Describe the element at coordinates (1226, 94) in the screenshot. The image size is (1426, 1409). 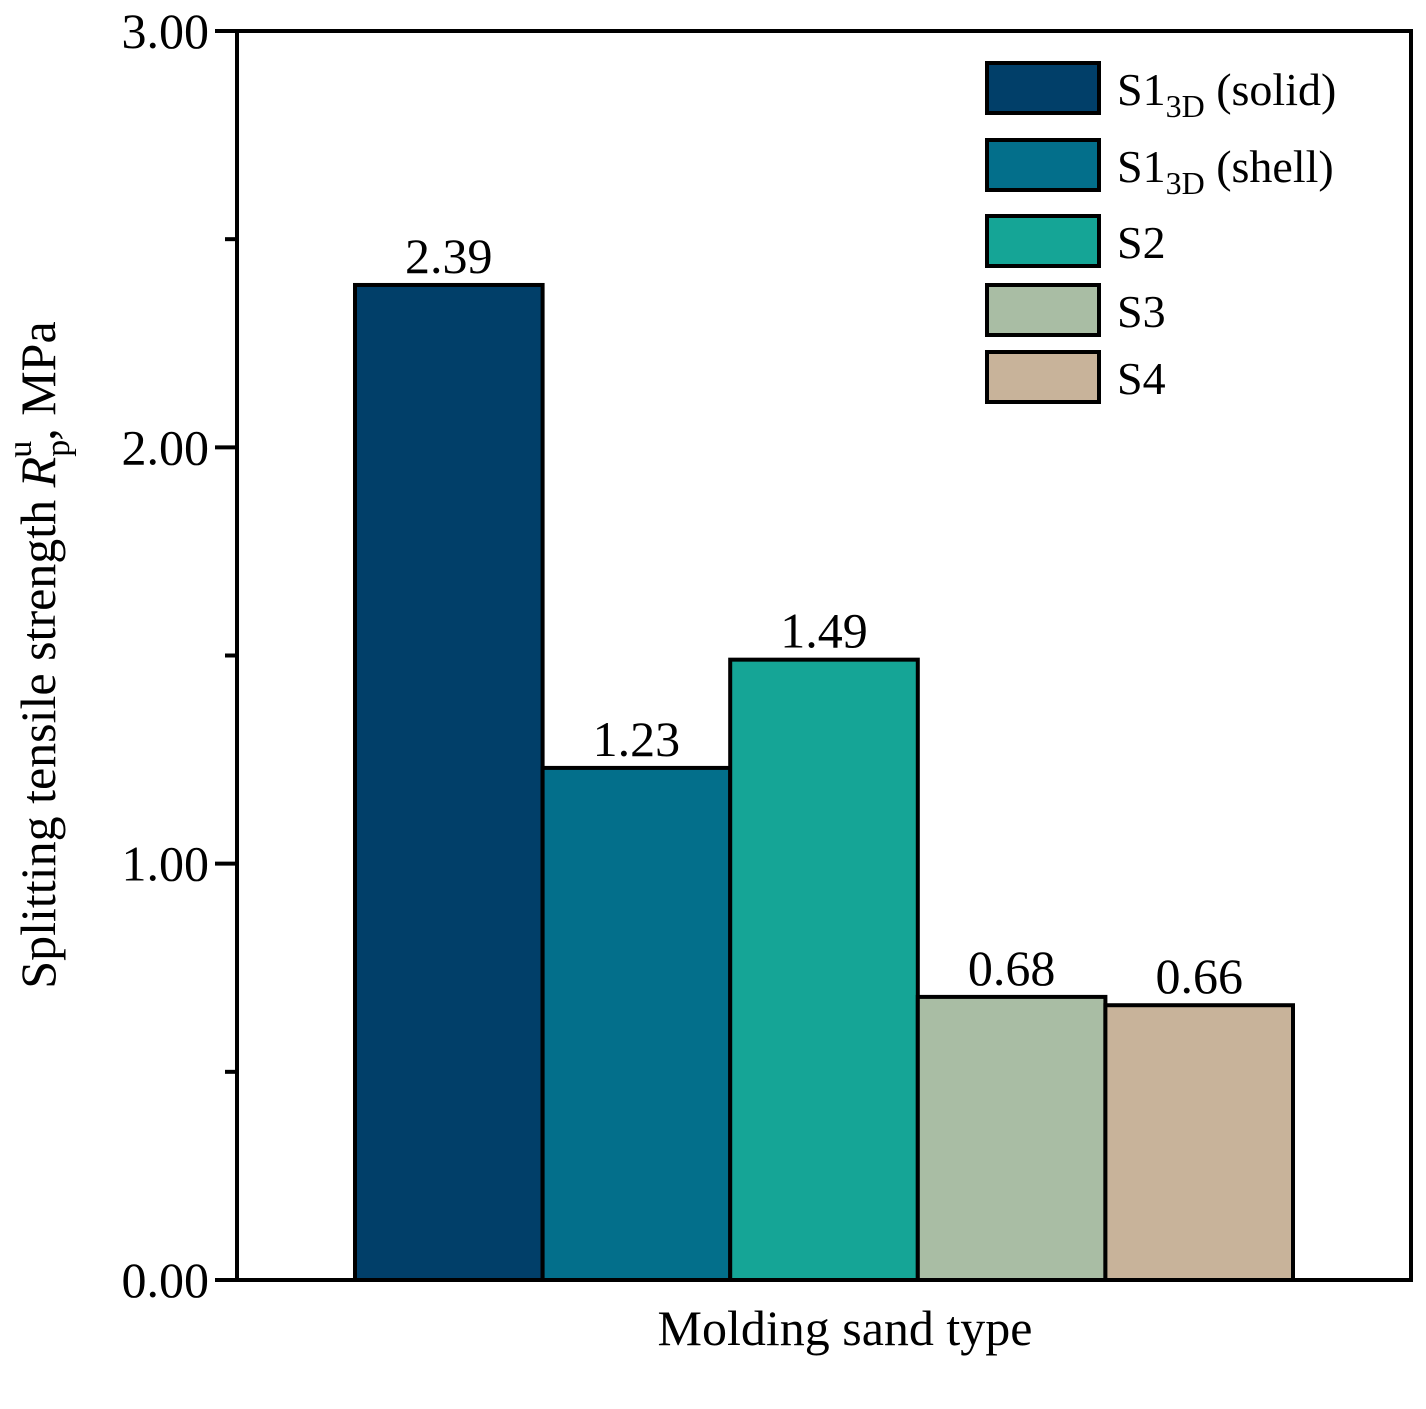
I see `legend-label: S13D (solid)` at that location.